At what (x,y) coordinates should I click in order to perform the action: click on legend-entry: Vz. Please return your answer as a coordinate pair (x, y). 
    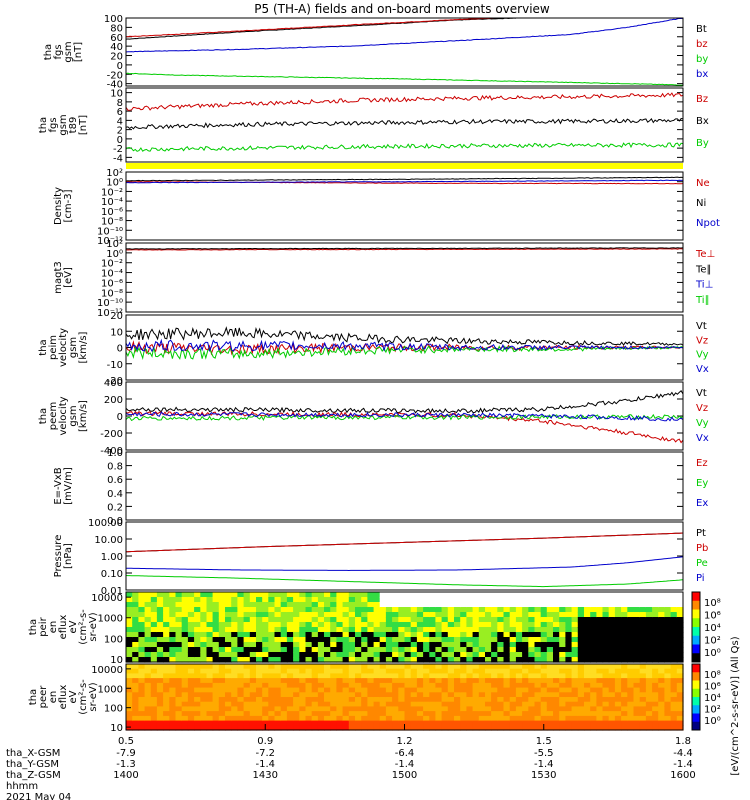
    Looking at the image, I should click on (702, 340).